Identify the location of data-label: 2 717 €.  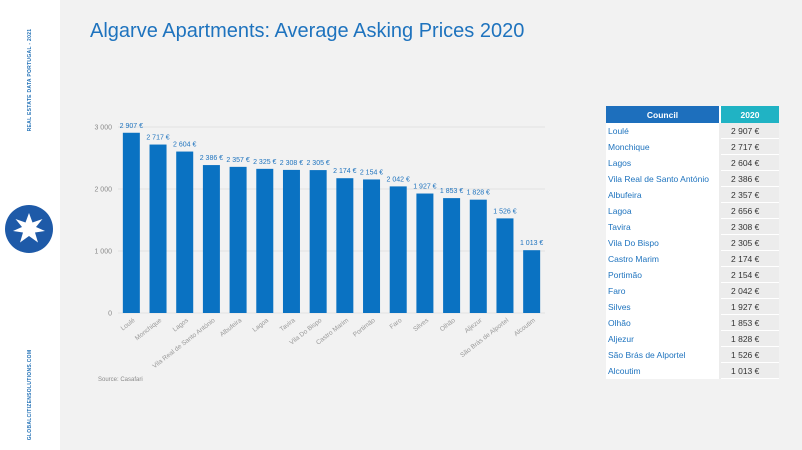
(157, 138).